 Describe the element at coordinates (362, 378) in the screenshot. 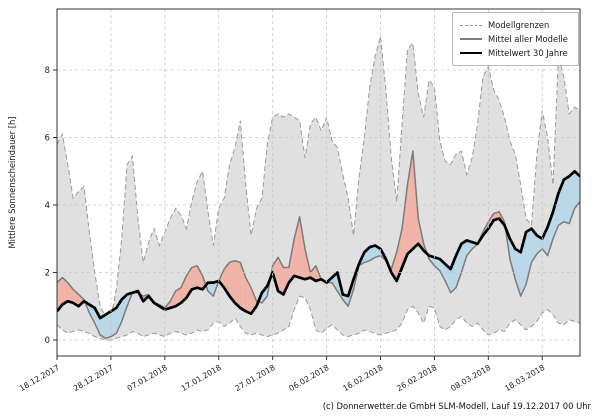

I see `x-tick-label: 16.02.2018` at that location.